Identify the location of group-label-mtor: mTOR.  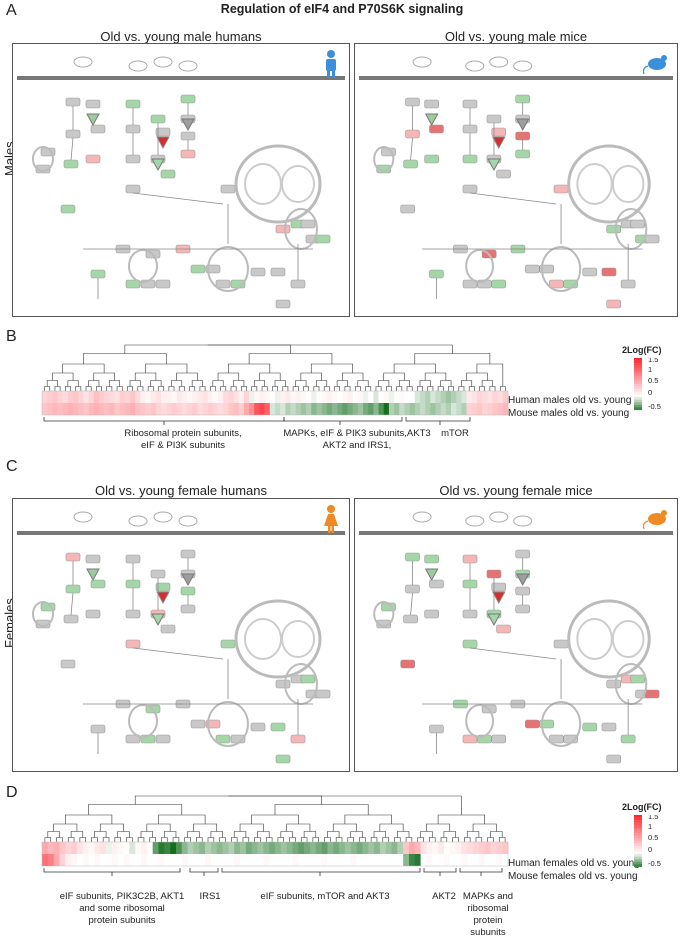
(455, 434).